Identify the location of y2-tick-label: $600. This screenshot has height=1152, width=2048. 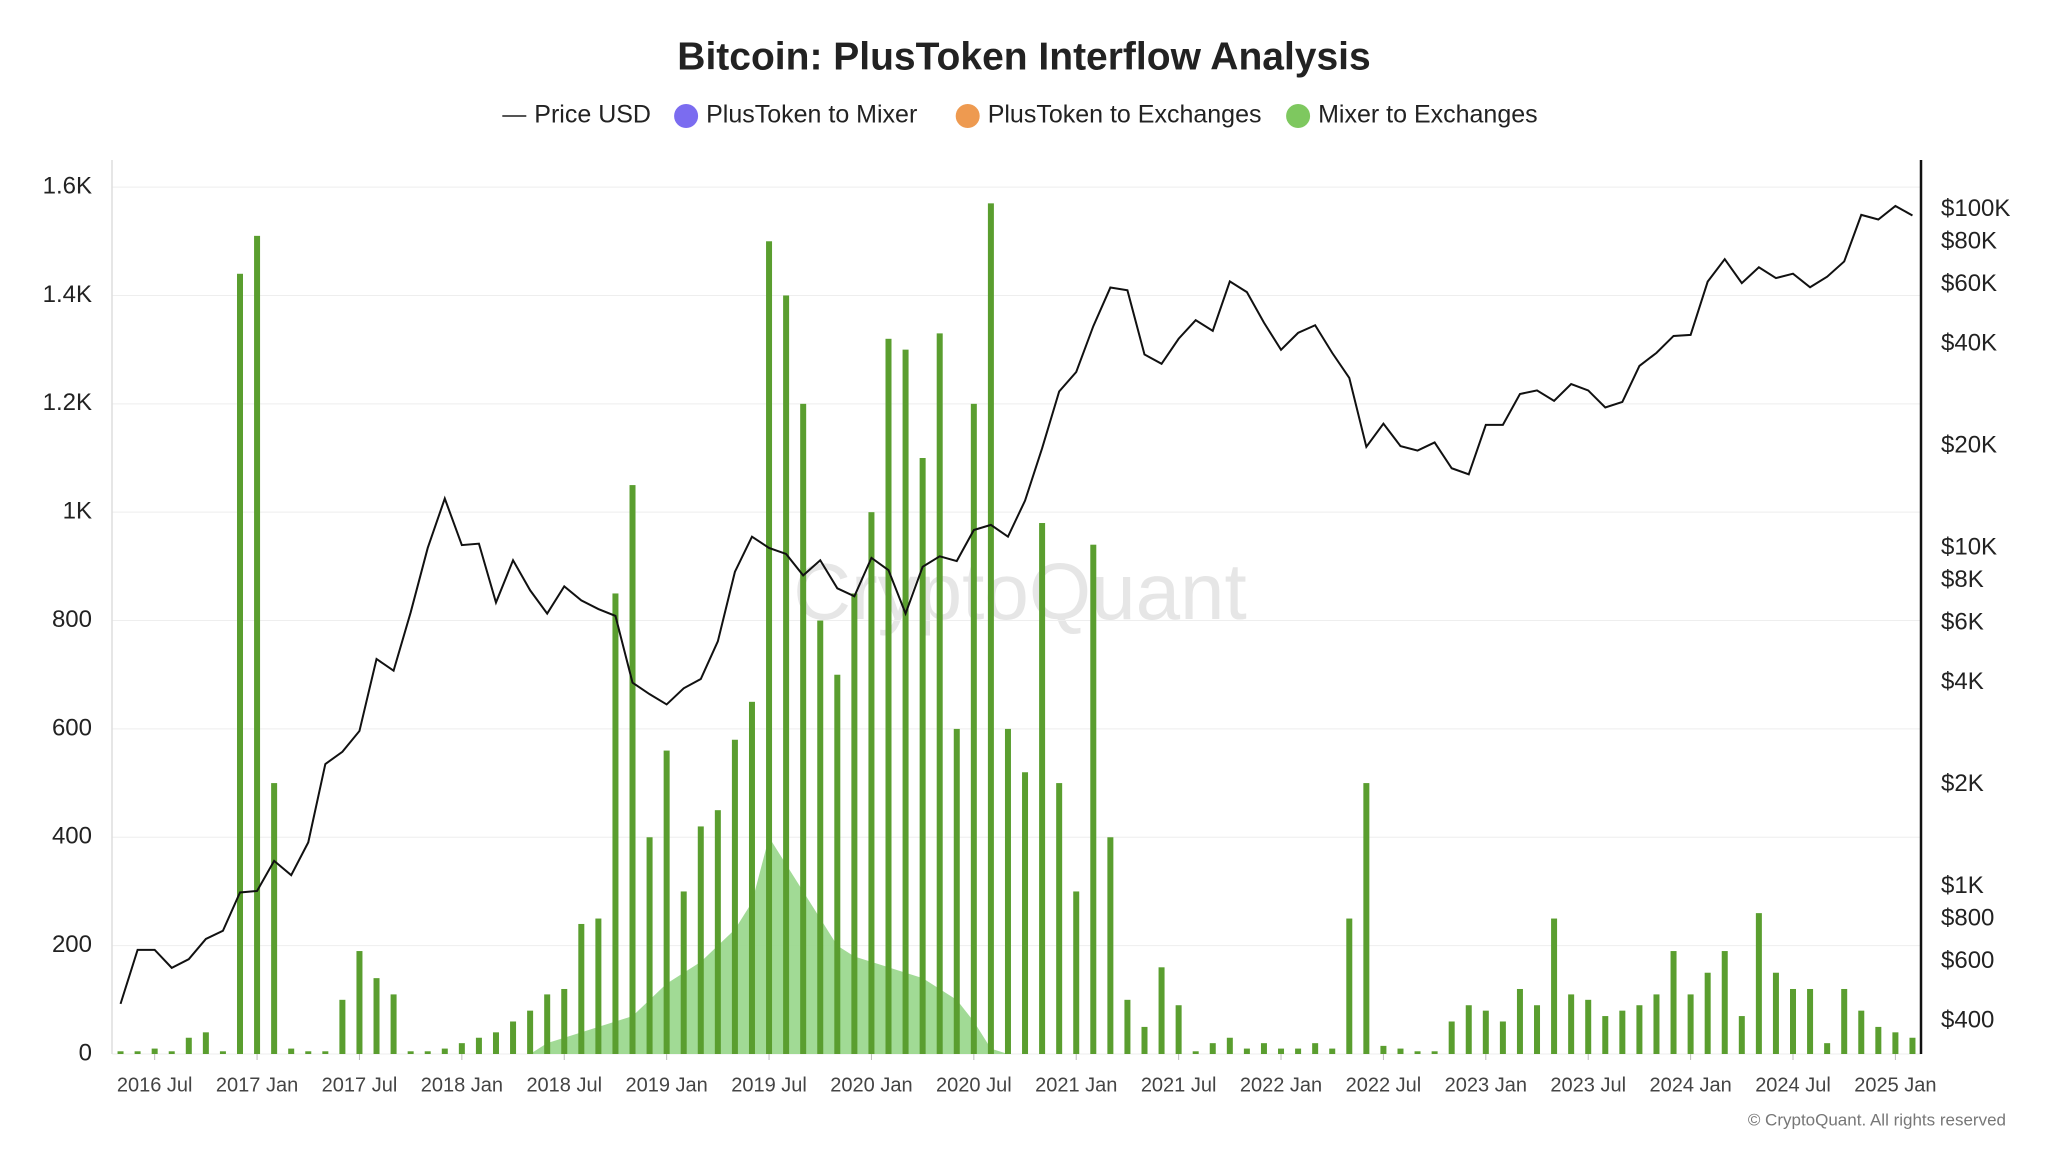
(1967, 960).